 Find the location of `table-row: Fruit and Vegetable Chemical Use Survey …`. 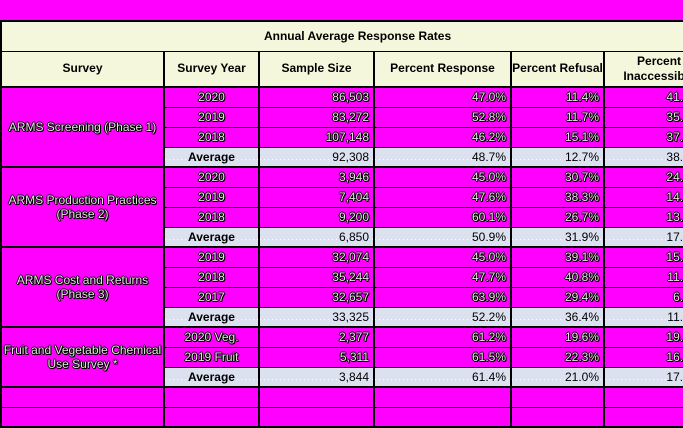

table-row: Fruit and Vegetable Chemical Use Survey … is located at coordinates (341, 357).